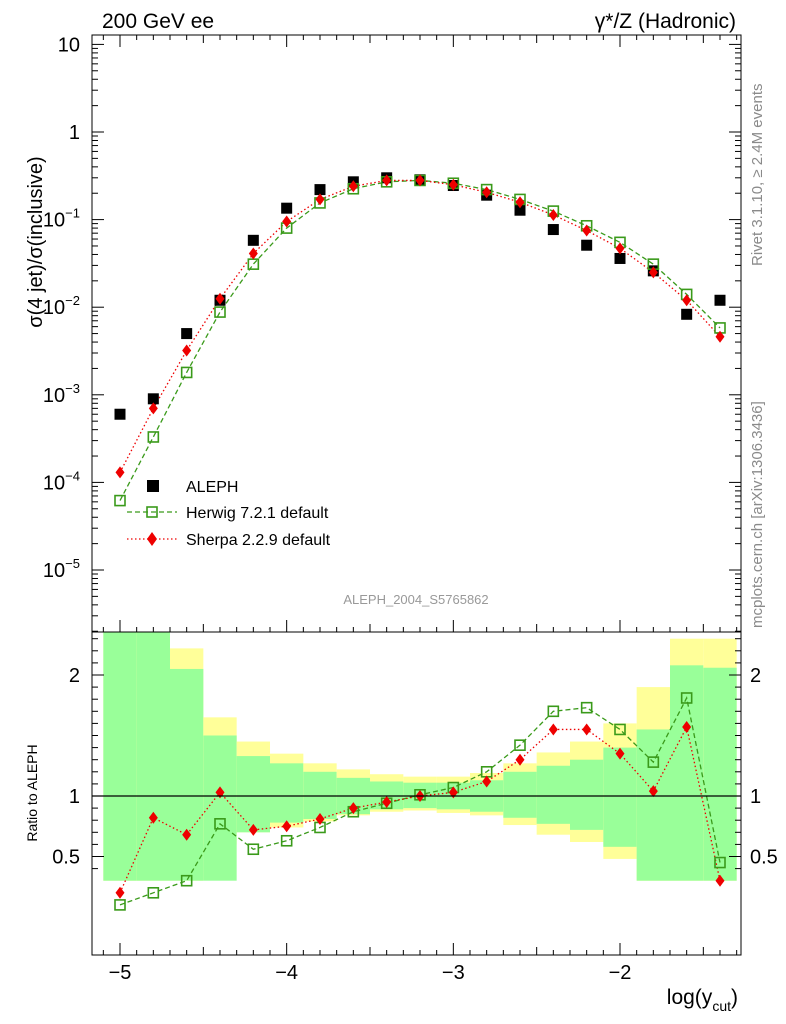  I want to click on header-right: γ*/Z (Hadronic), so click(665, 21).